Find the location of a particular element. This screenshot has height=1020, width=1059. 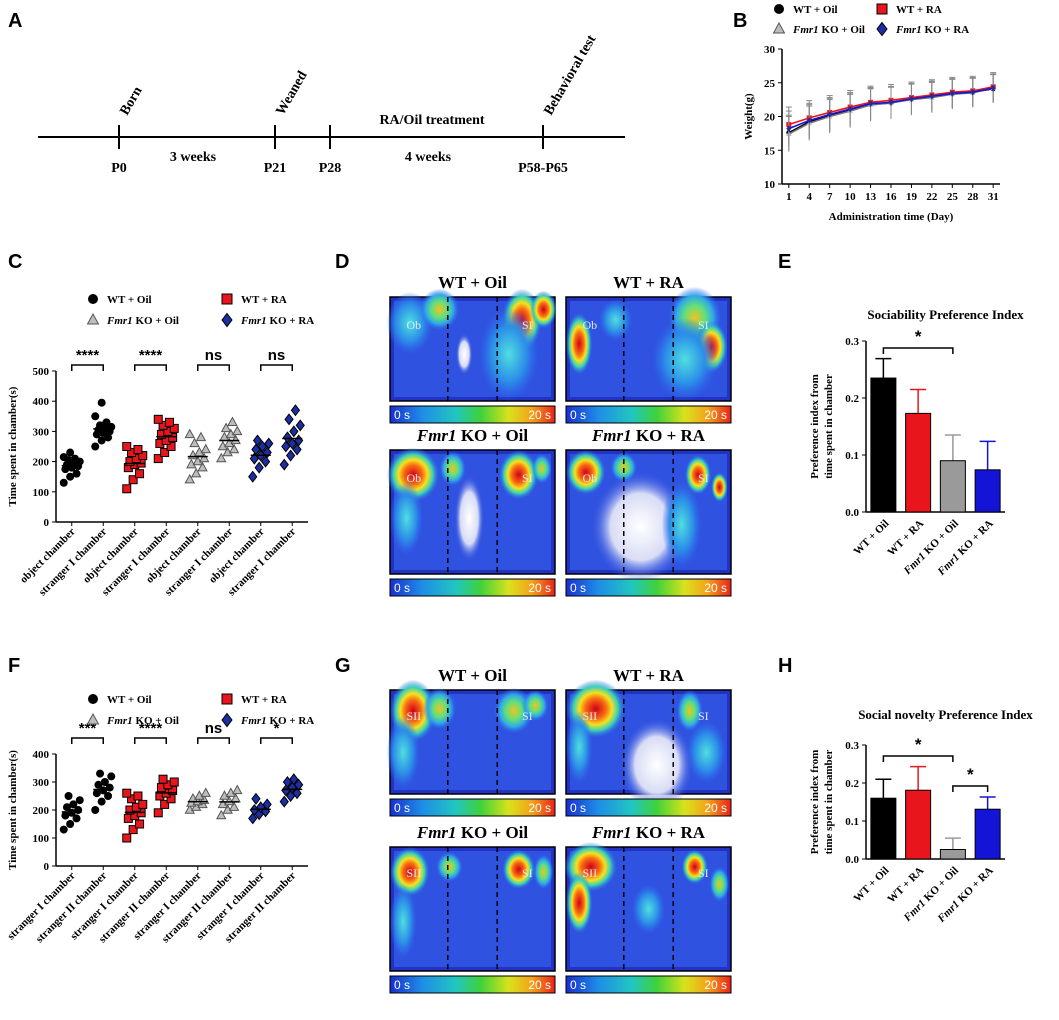

legend-label-3-italic: Fmr1 is located at coordinates (253, 721).